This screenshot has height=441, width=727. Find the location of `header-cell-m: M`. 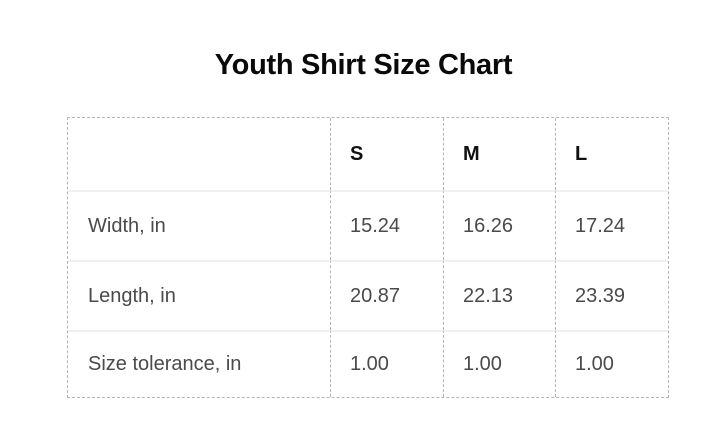

header-cell-m: M is located at coordinates (499, 154).